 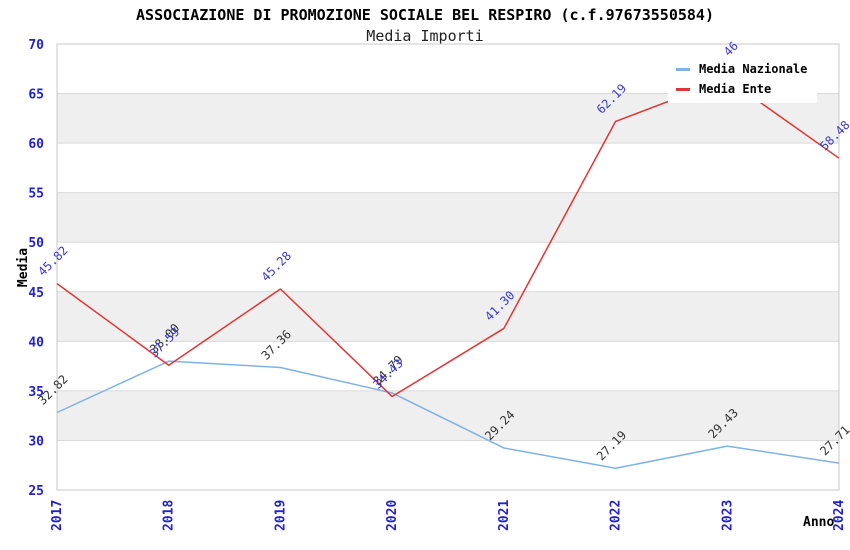 I want to click on x-tick-label: 2018, so click(x=169, y=515).